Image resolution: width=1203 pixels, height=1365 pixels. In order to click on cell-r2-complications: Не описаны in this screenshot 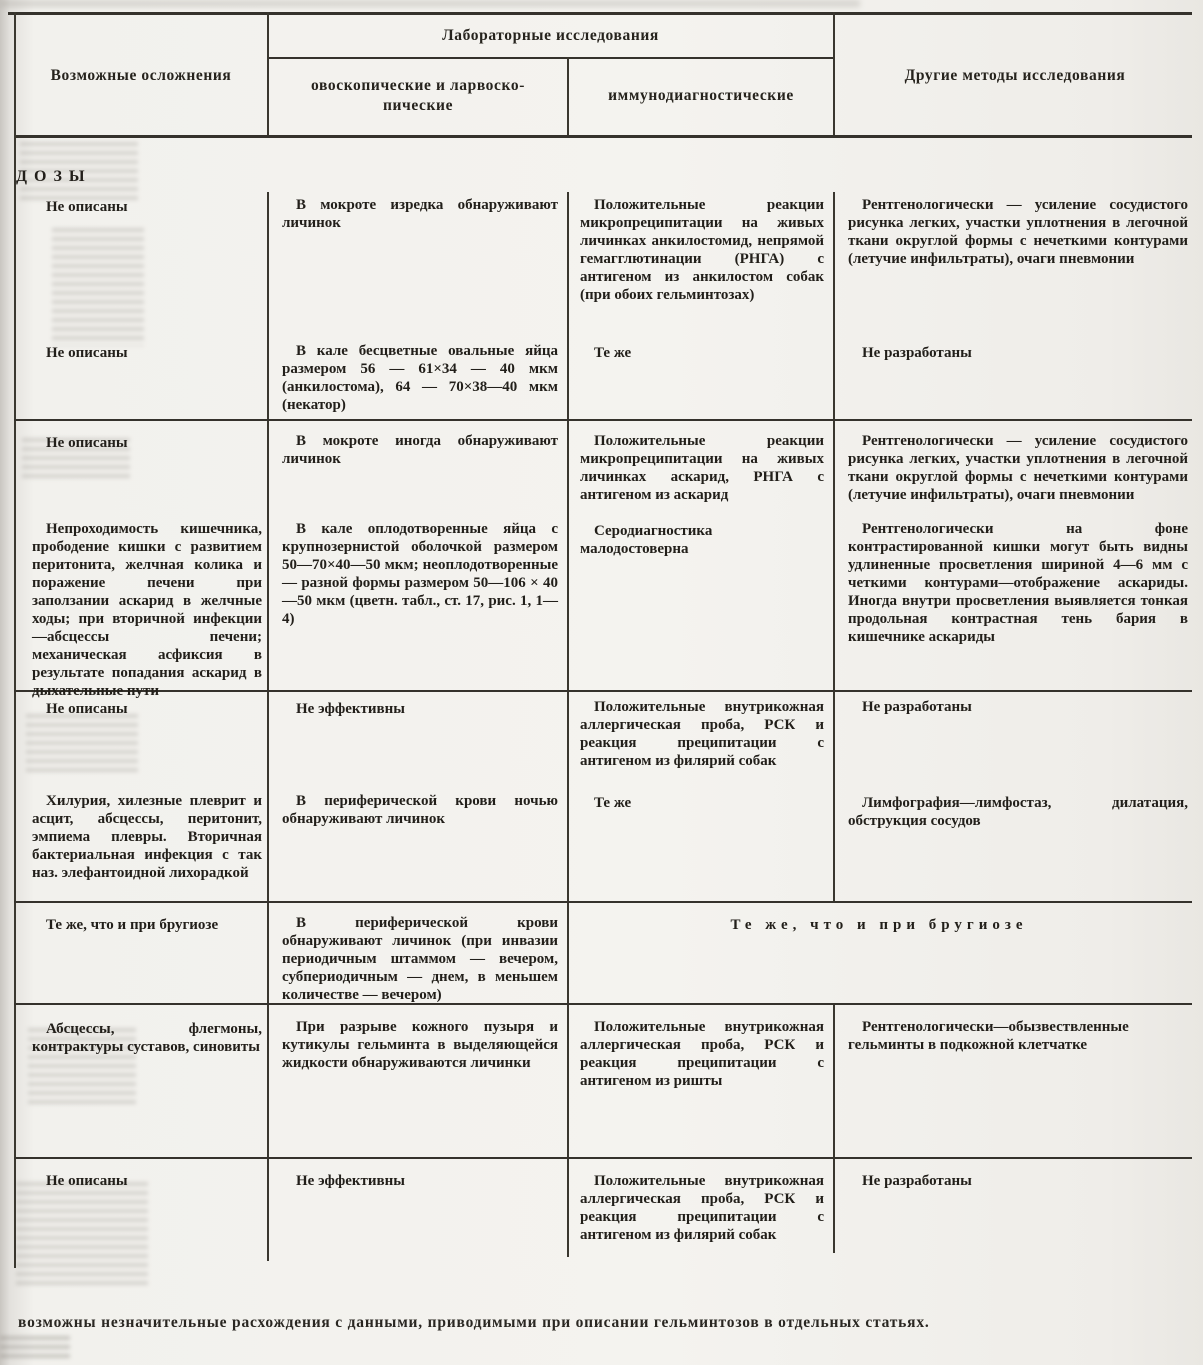, I will do `click(87, 353)`.